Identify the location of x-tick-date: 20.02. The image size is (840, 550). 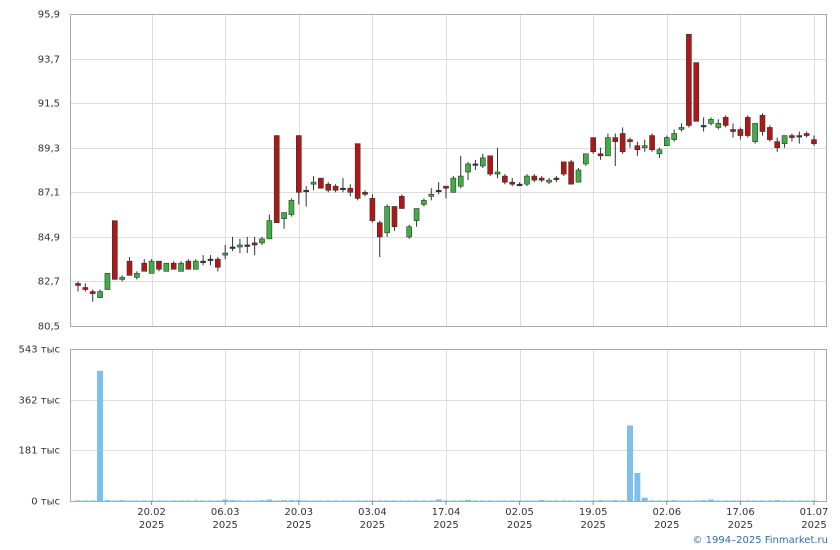
(151, 512).